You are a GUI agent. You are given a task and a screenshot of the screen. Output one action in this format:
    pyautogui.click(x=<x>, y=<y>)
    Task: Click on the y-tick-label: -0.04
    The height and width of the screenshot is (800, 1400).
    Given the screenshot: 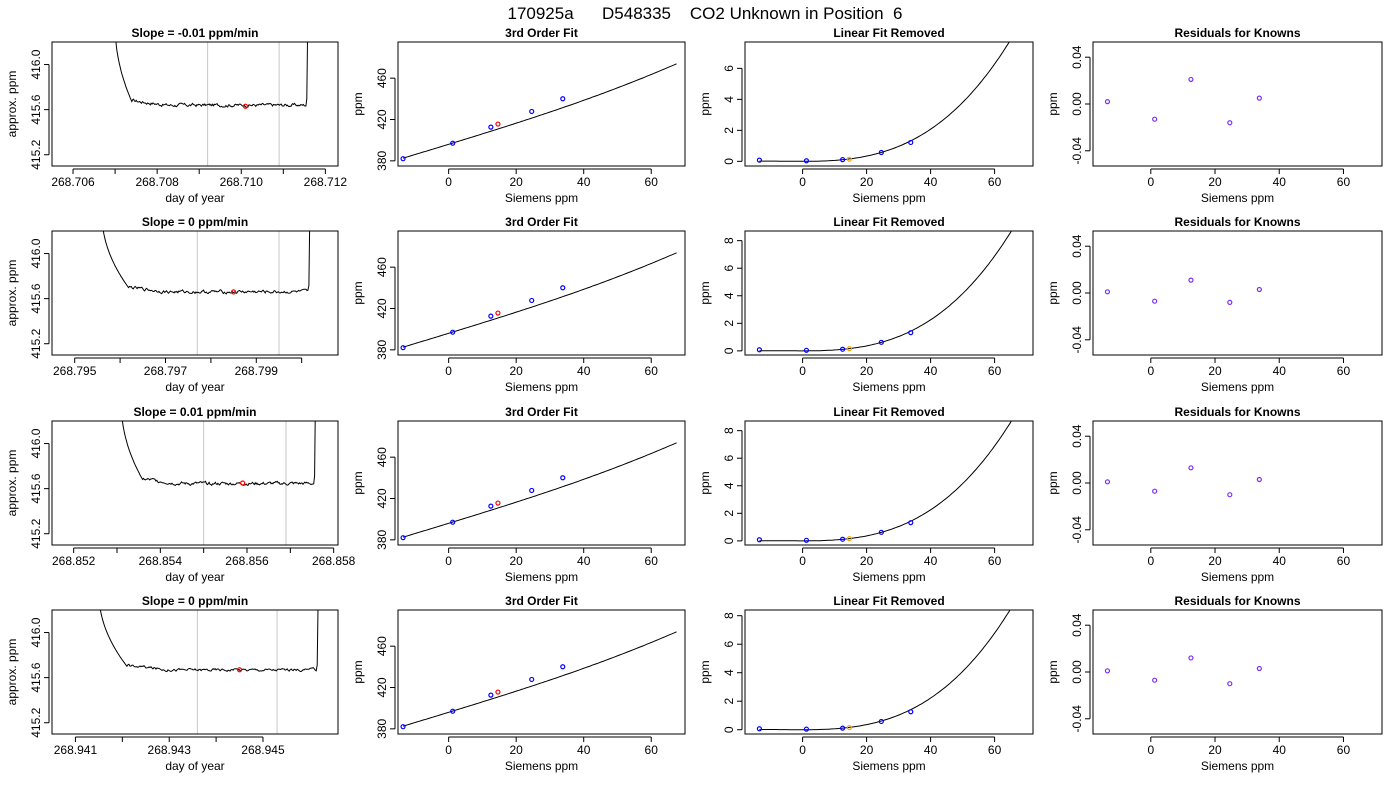 What is the action you would take?
    pyautogui.click(x=1077, y=340)
    